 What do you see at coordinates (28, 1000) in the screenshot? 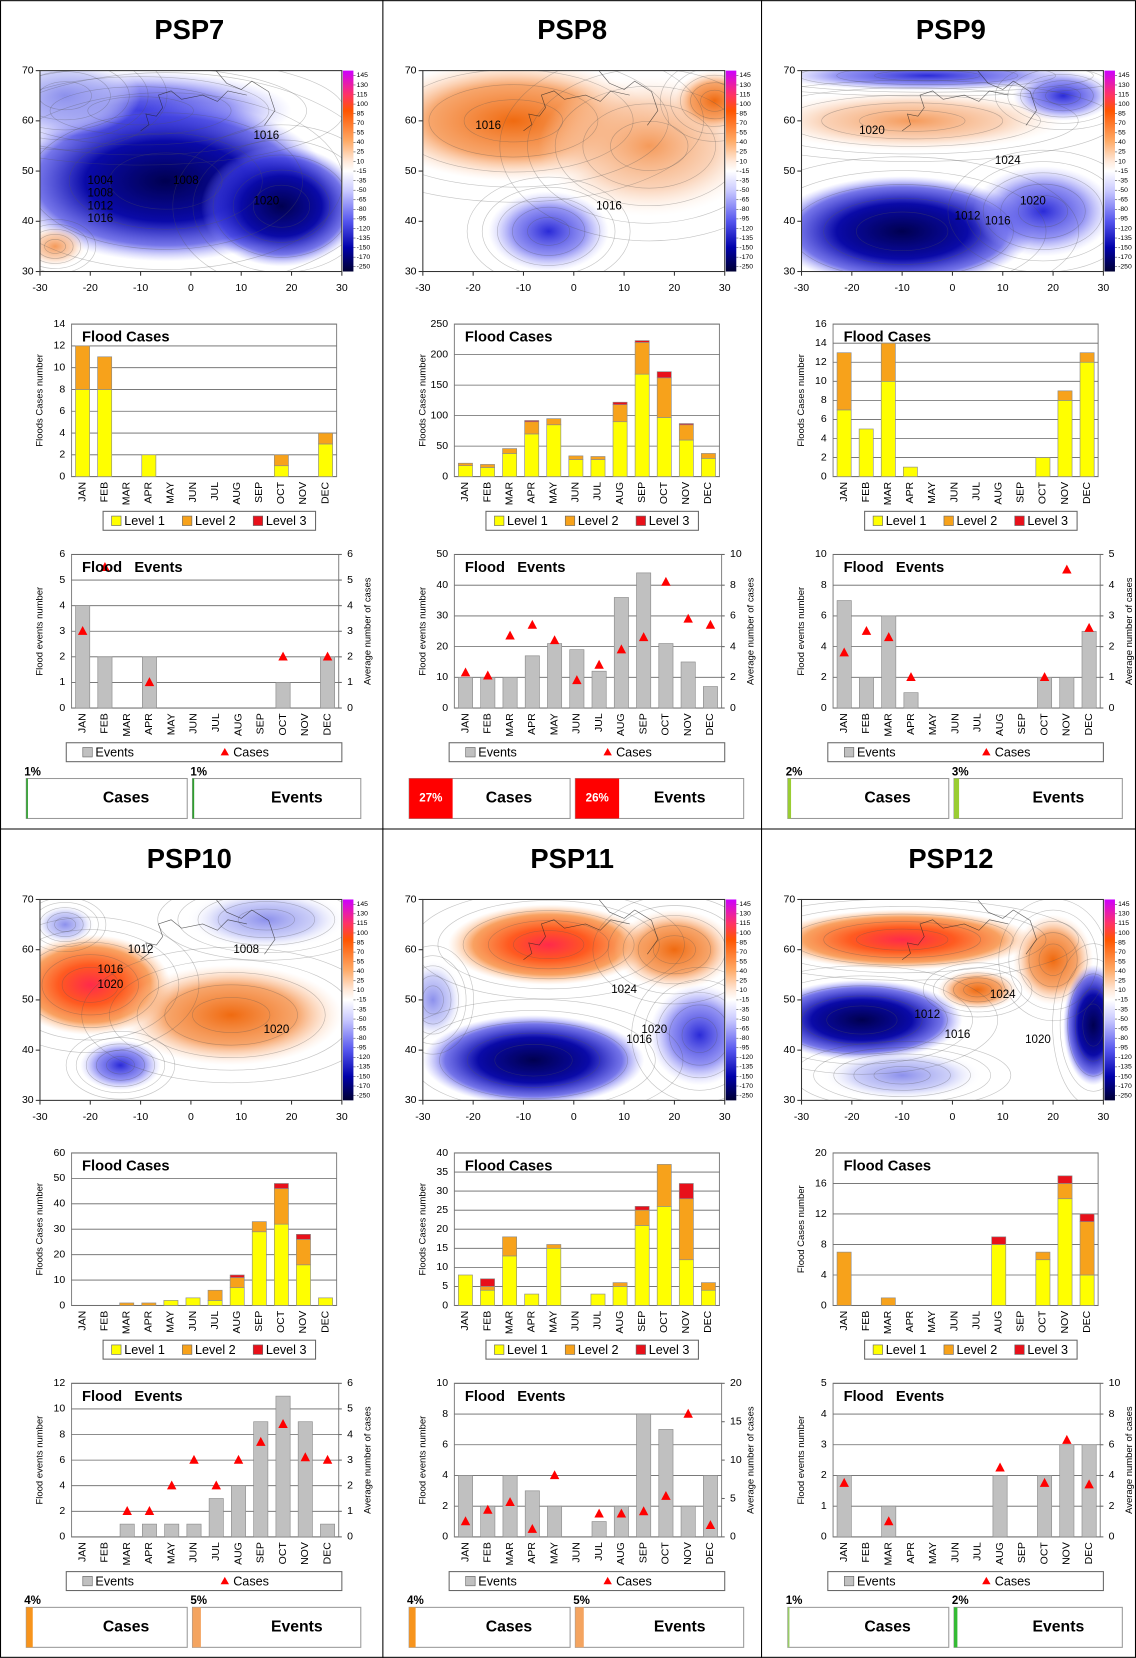
I see `map-y-tick-label: 50` at bounding box center [28, 1000].